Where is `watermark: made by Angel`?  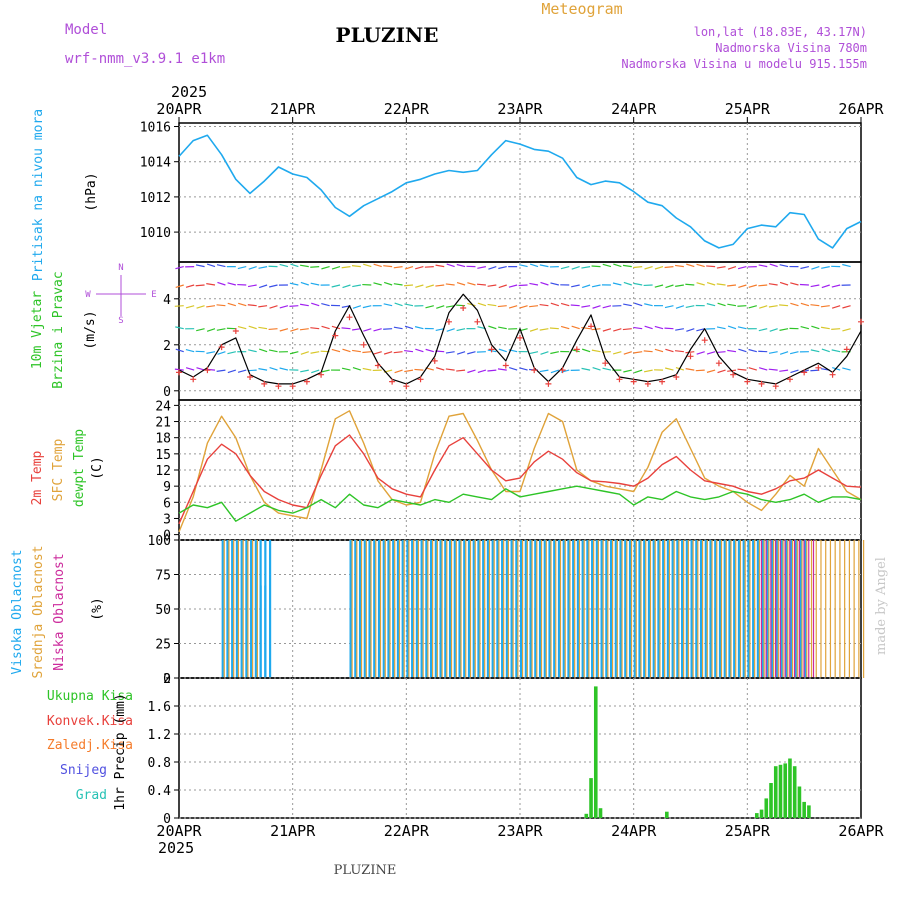
watermark: made by Angel is located at coordinates (881, 606).